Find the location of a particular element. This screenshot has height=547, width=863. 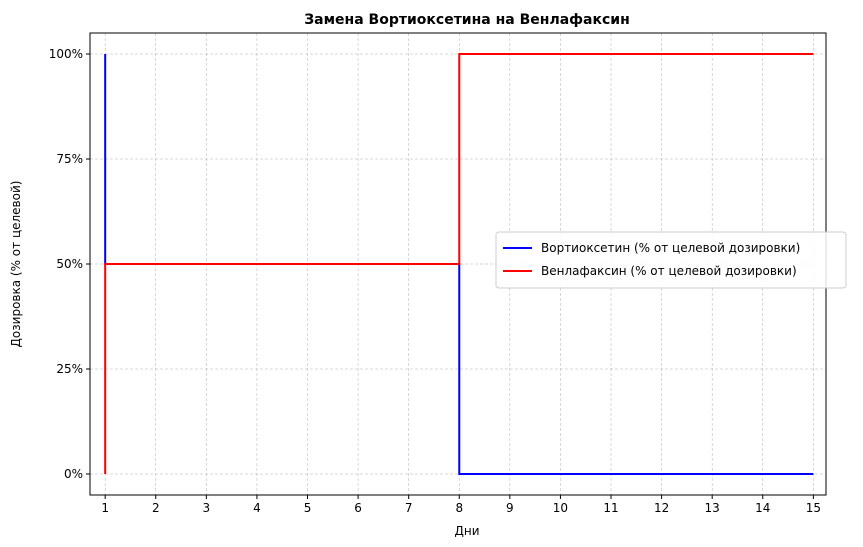

legend-label-venlafaxine: Венлафаксин (% от целевой дозировки) is located at coordinates (669, 271).